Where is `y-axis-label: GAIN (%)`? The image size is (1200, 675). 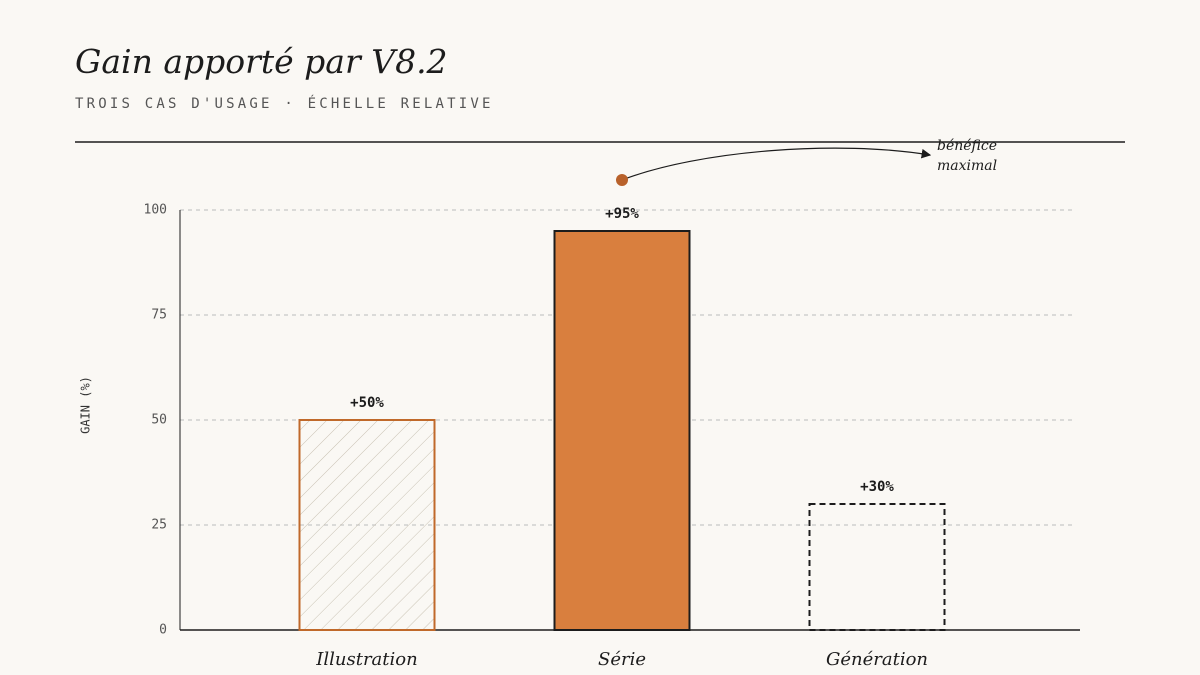
y-axis-label: GAIN (%) is located at coordinates (86, 405).